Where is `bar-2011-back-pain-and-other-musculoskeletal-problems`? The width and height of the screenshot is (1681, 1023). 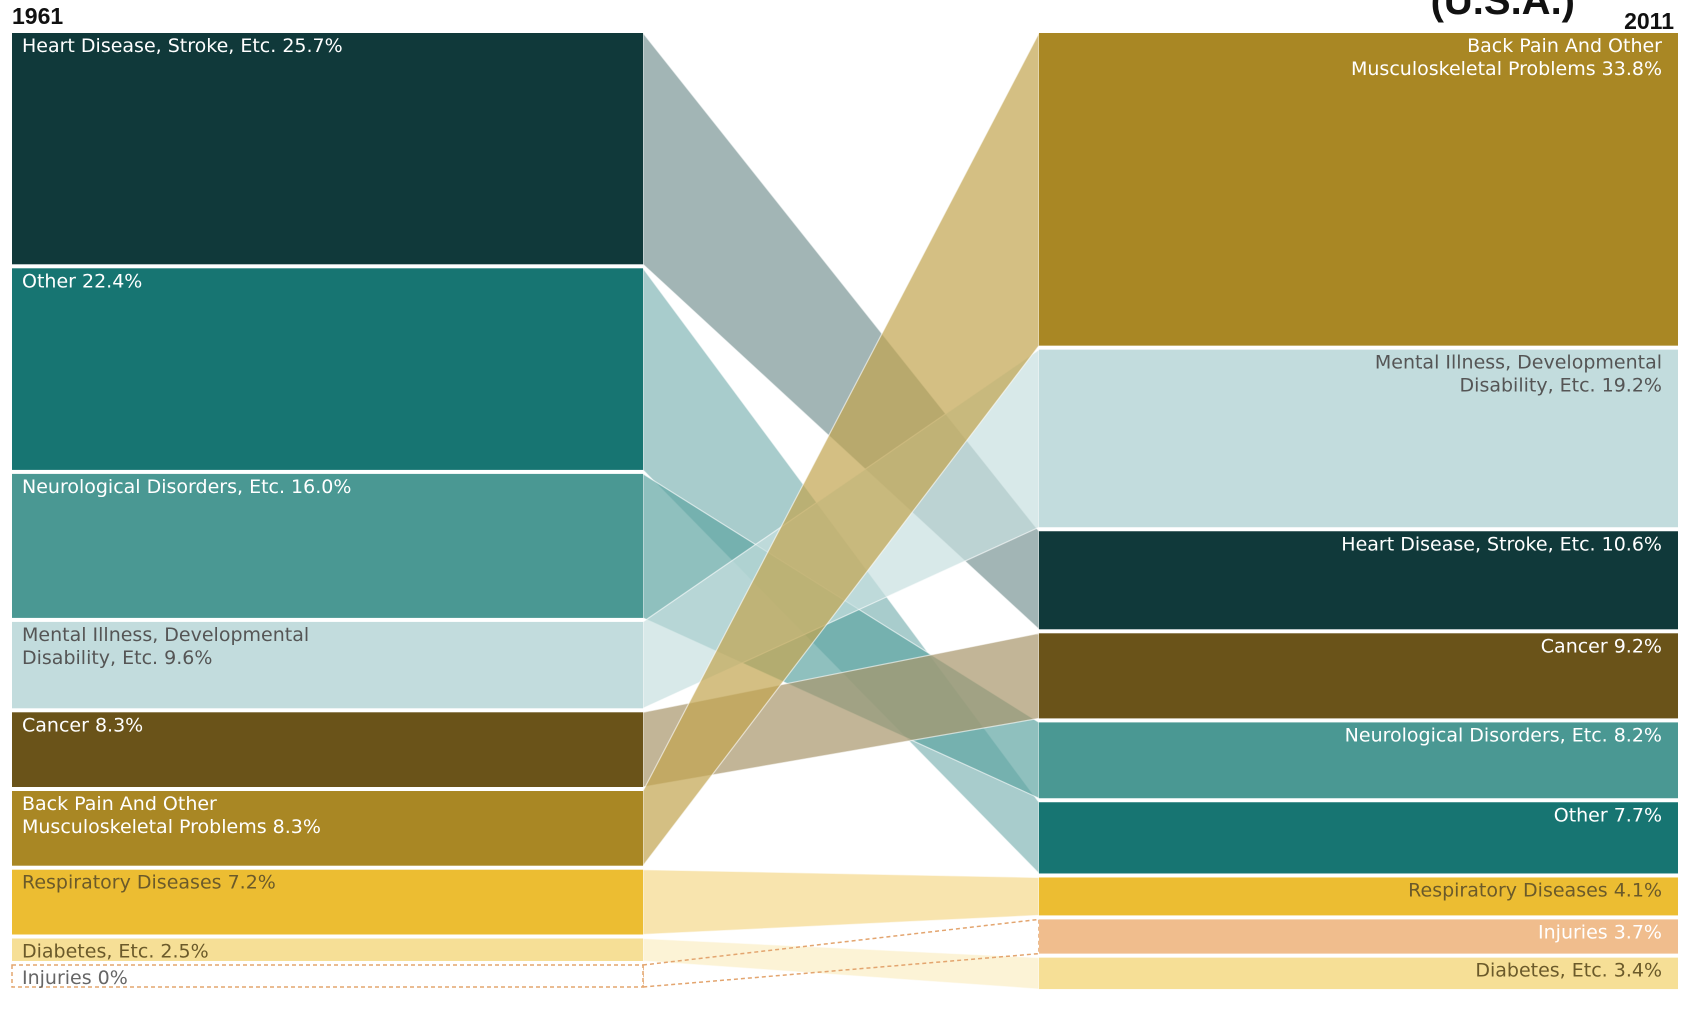
bar-2011-back-pain-and-other-musculoskeletal-problems is located at coordinates (1358, 189).